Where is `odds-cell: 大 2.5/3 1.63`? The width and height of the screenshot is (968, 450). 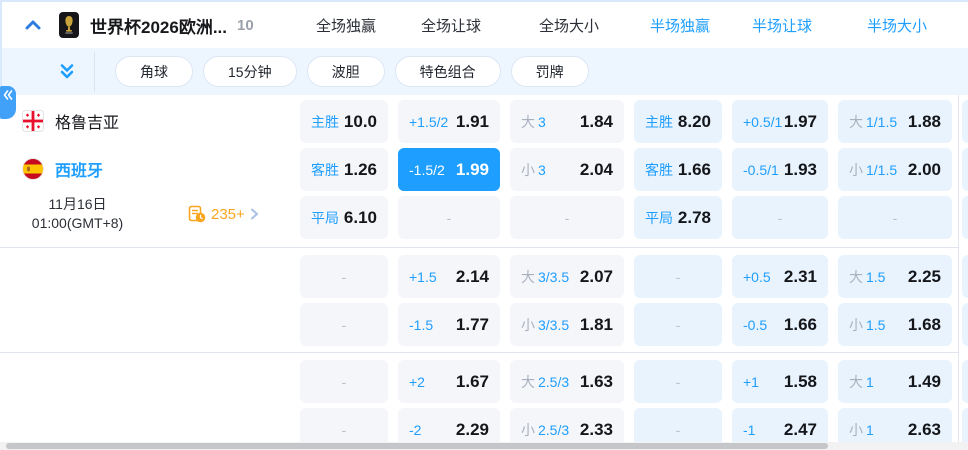
odds-cell: 大 2.5/3 1.63 is located at coordinates (567, 381).